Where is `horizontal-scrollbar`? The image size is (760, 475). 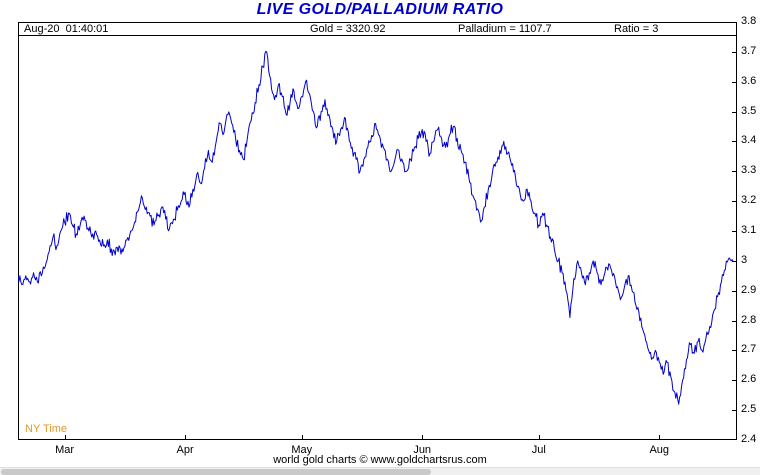 horizontal-scrollbar is located at coordinates (380, 471).